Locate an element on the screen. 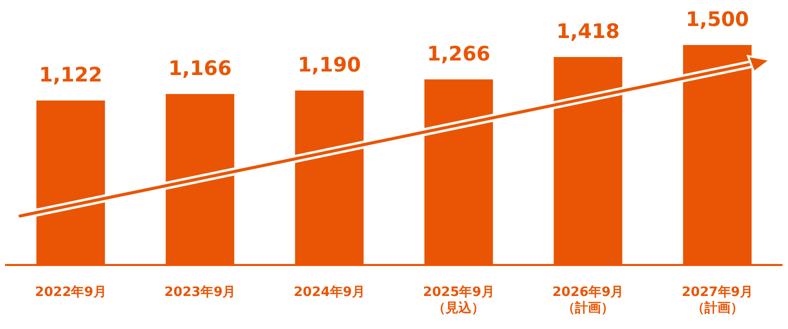 This screenshot has height=329, width=788. data-label: 1,166 is located at coordinates (200, 68).